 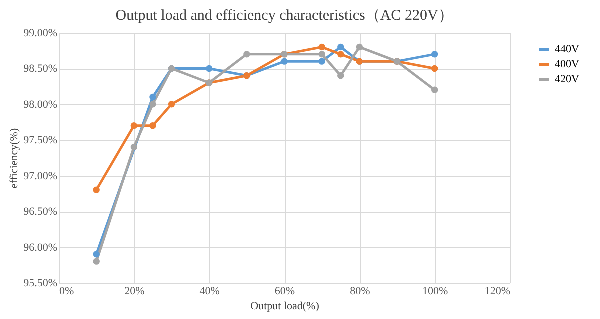 I want to click on x-tick-label: 20%, so click(x=134, y=292).